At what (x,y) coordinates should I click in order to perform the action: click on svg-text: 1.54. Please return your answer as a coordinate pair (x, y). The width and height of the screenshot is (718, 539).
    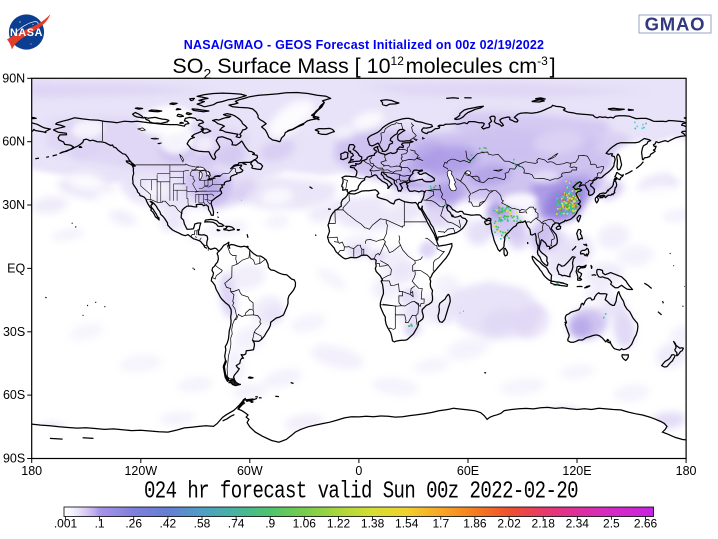
    Looking at the image, I should click on (407, 524).